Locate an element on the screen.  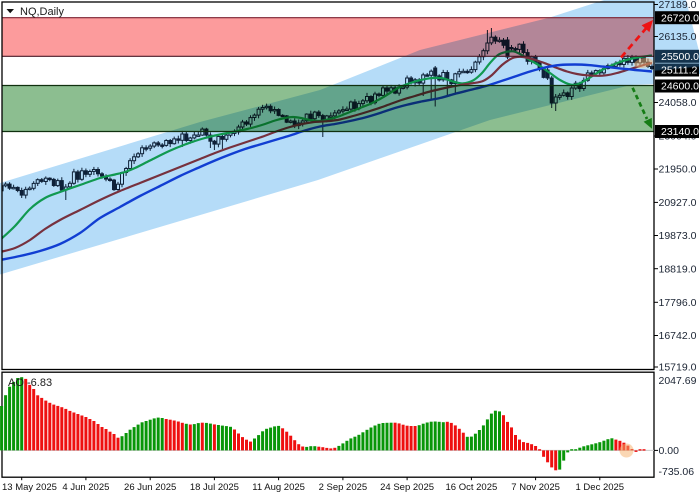
svg-text: 24600.0 is located at coordinates (680, 87).